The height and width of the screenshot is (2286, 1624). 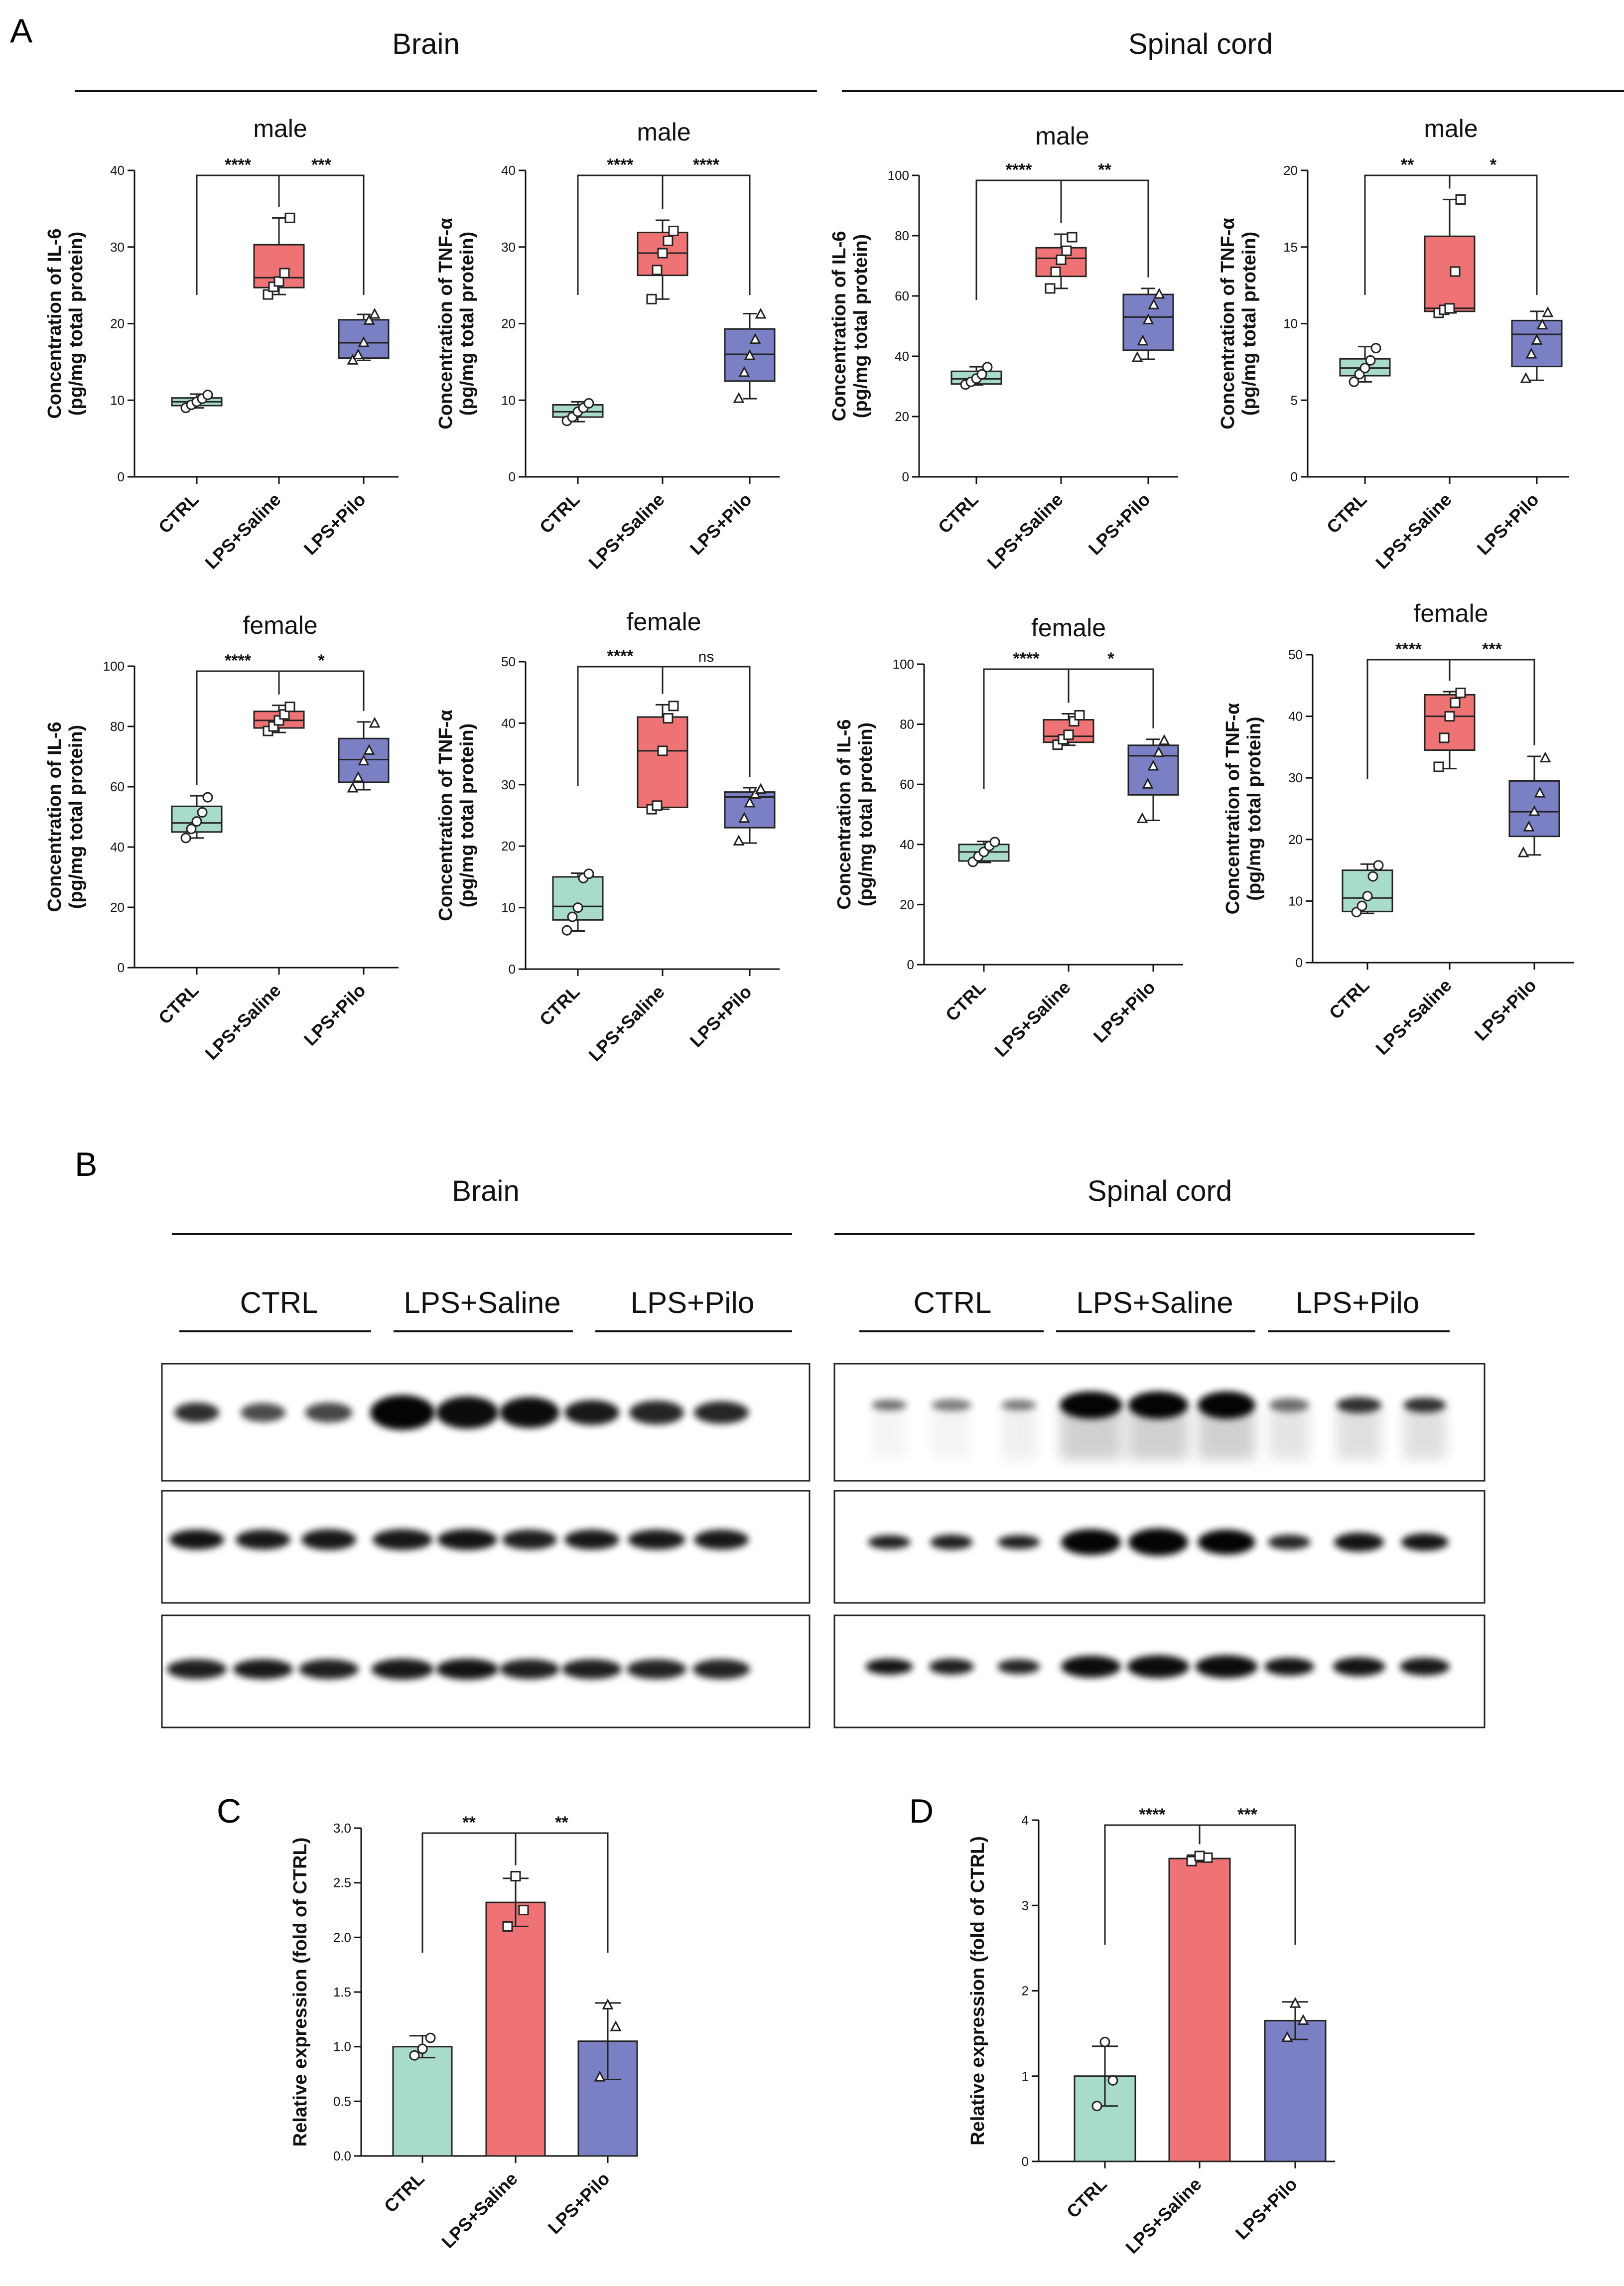 I want to click on y-tick-label: 1.0, so click(x=342, y=2046).